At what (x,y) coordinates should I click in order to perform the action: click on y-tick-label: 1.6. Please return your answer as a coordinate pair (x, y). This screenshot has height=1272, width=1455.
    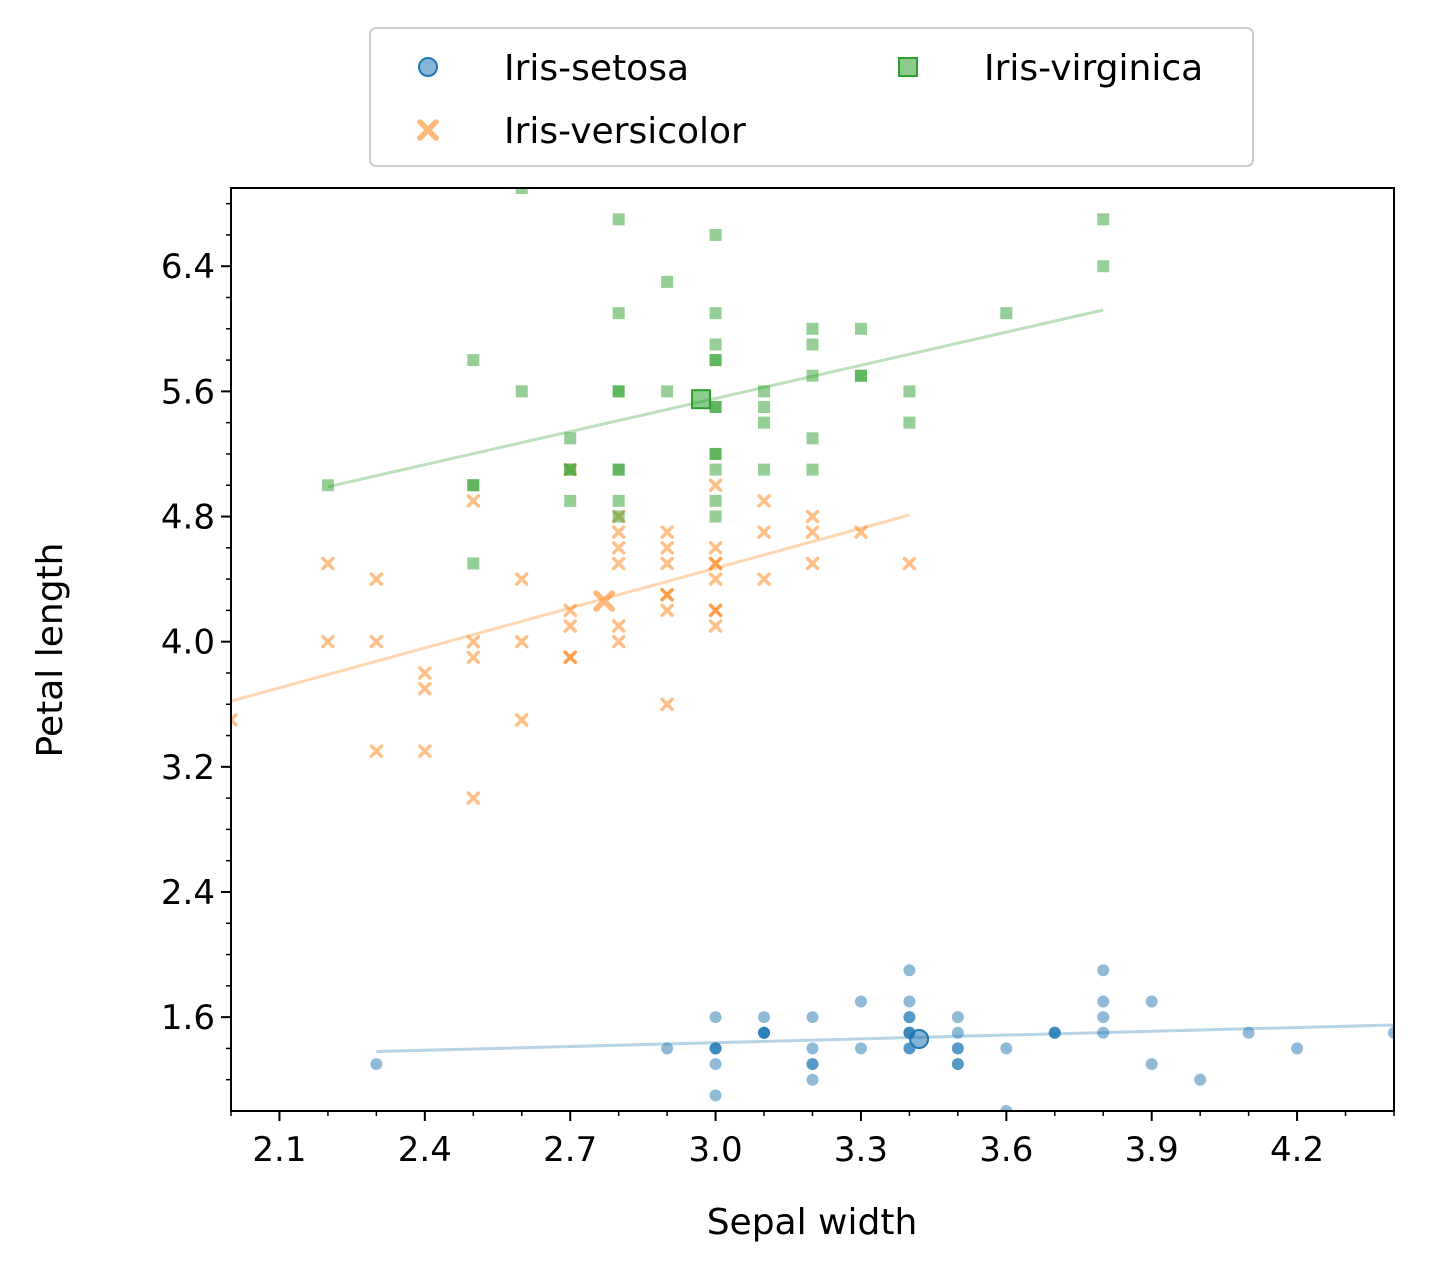
    Looking at the image, I should click on (188, 1018).